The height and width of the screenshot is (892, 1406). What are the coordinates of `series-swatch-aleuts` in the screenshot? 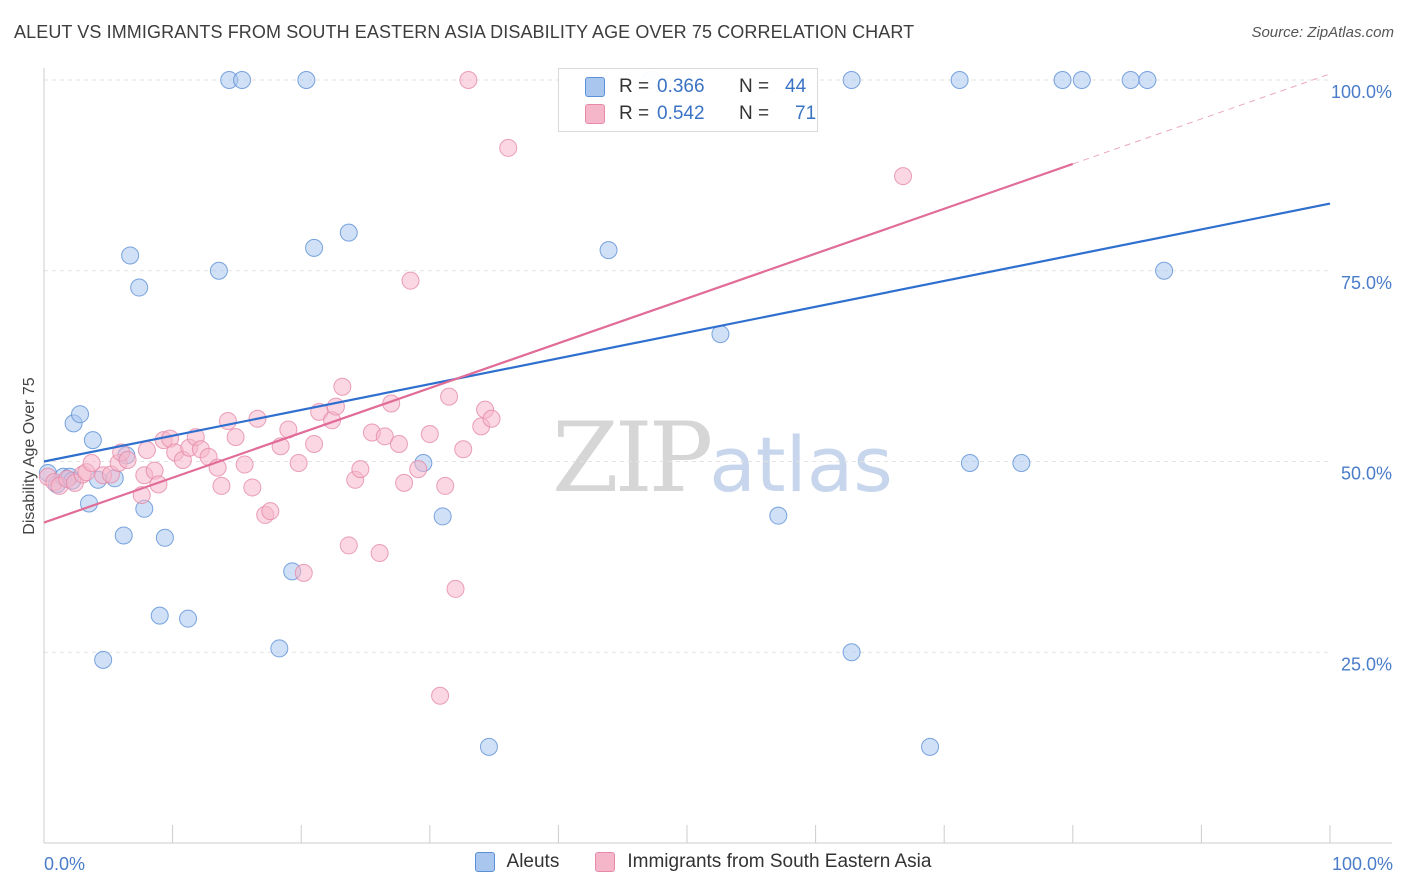 It's located at (484, 862).